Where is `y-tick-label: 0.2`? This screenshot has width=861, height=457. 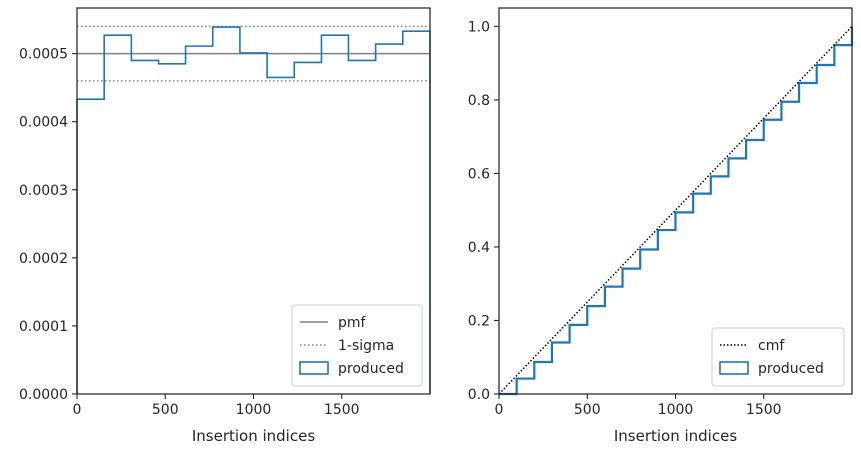 y-tick-label: 0.2 is located at coordinates (479, 321).